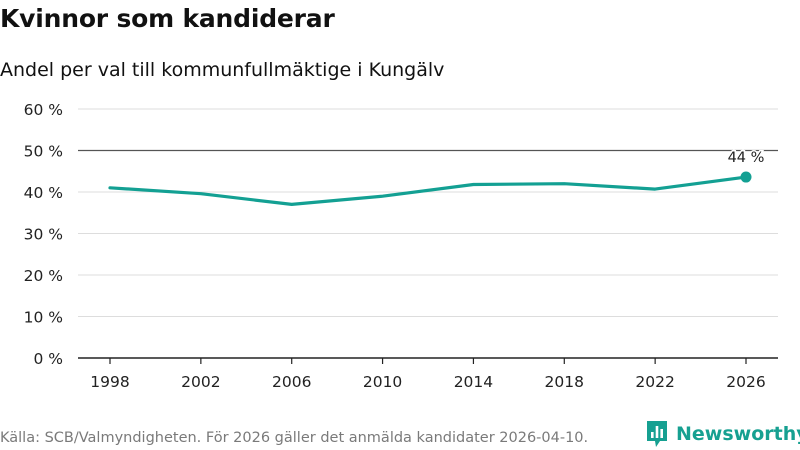  What do you see at coordinates (746, 158) in the screenshot?
I see `annotation-label: 44 %` at bounding box center [746, 158].